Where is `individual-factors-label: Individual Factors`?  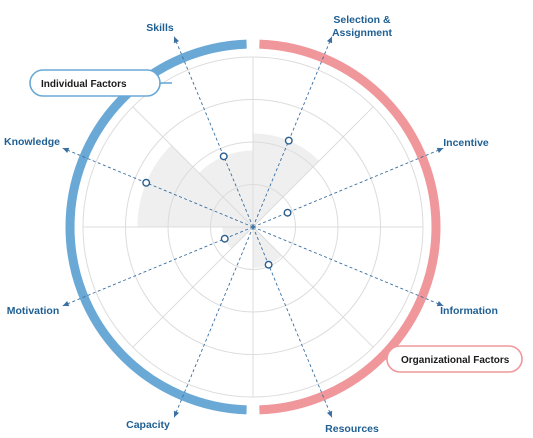
individual-factors-label: Individual Factors is located at coordinates (84, 84).